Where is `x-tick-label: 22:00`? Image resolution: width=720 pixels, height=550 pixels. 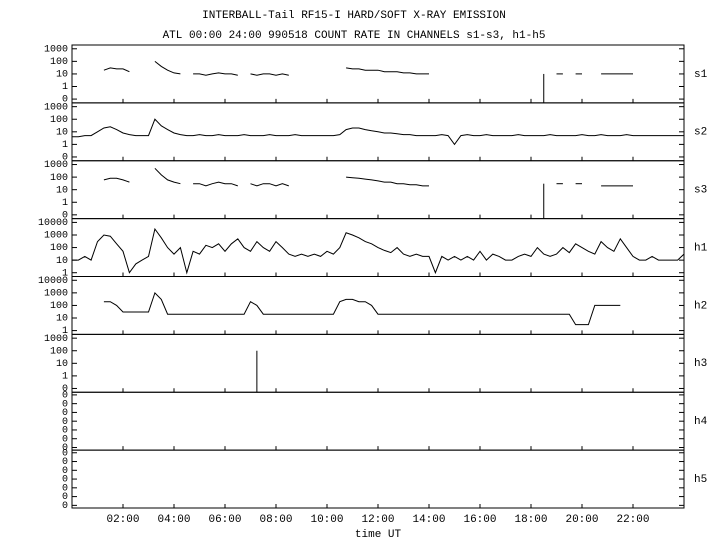 x-tick-label: 22:00 is located at coordinates (632, 520).